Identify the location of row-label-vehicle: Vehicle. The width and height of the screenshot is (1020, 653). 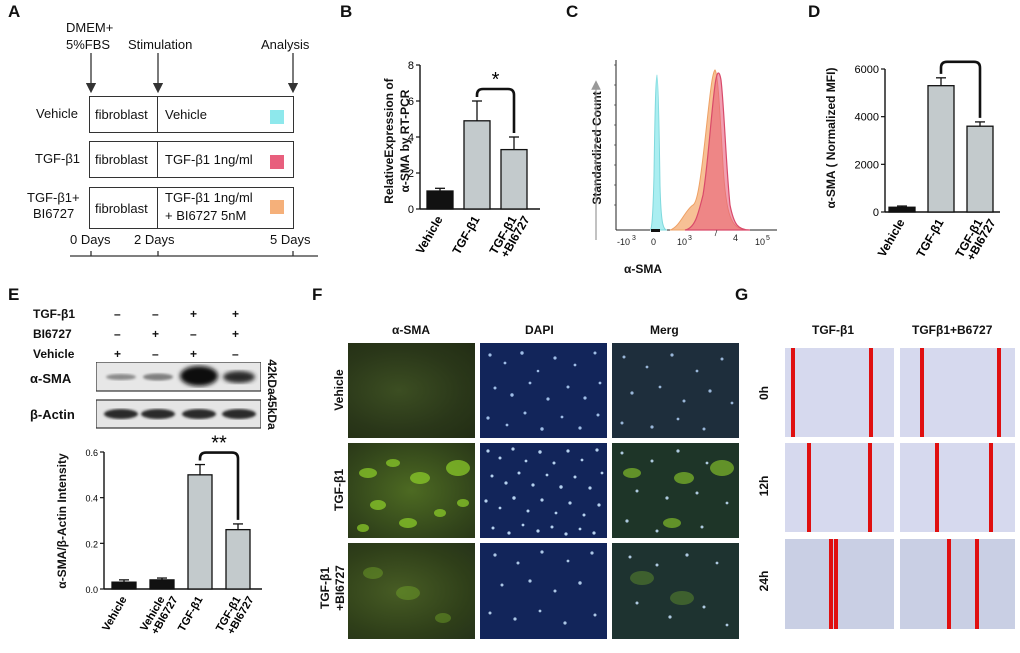
(57, 113).